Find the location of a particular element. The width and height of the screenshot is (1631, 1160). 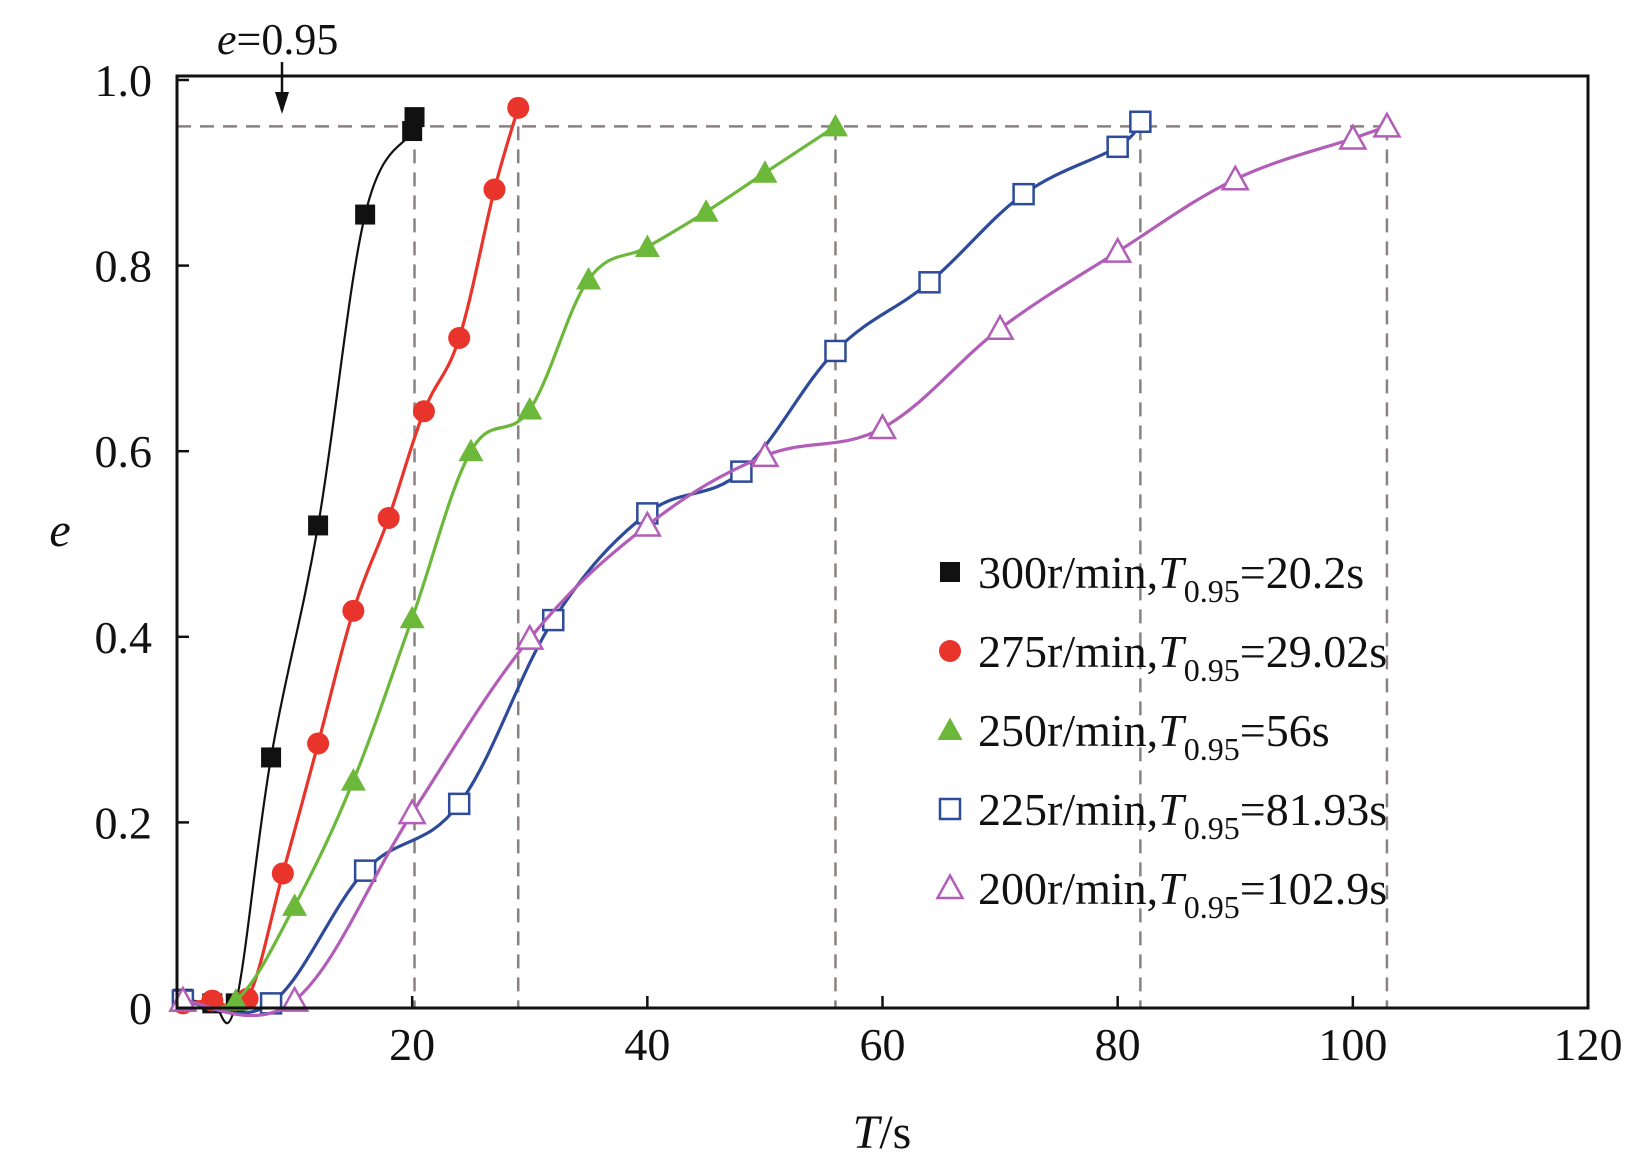

legend-entry: 250r/min,T0.95=56s is located at coordinates (1133, 736).